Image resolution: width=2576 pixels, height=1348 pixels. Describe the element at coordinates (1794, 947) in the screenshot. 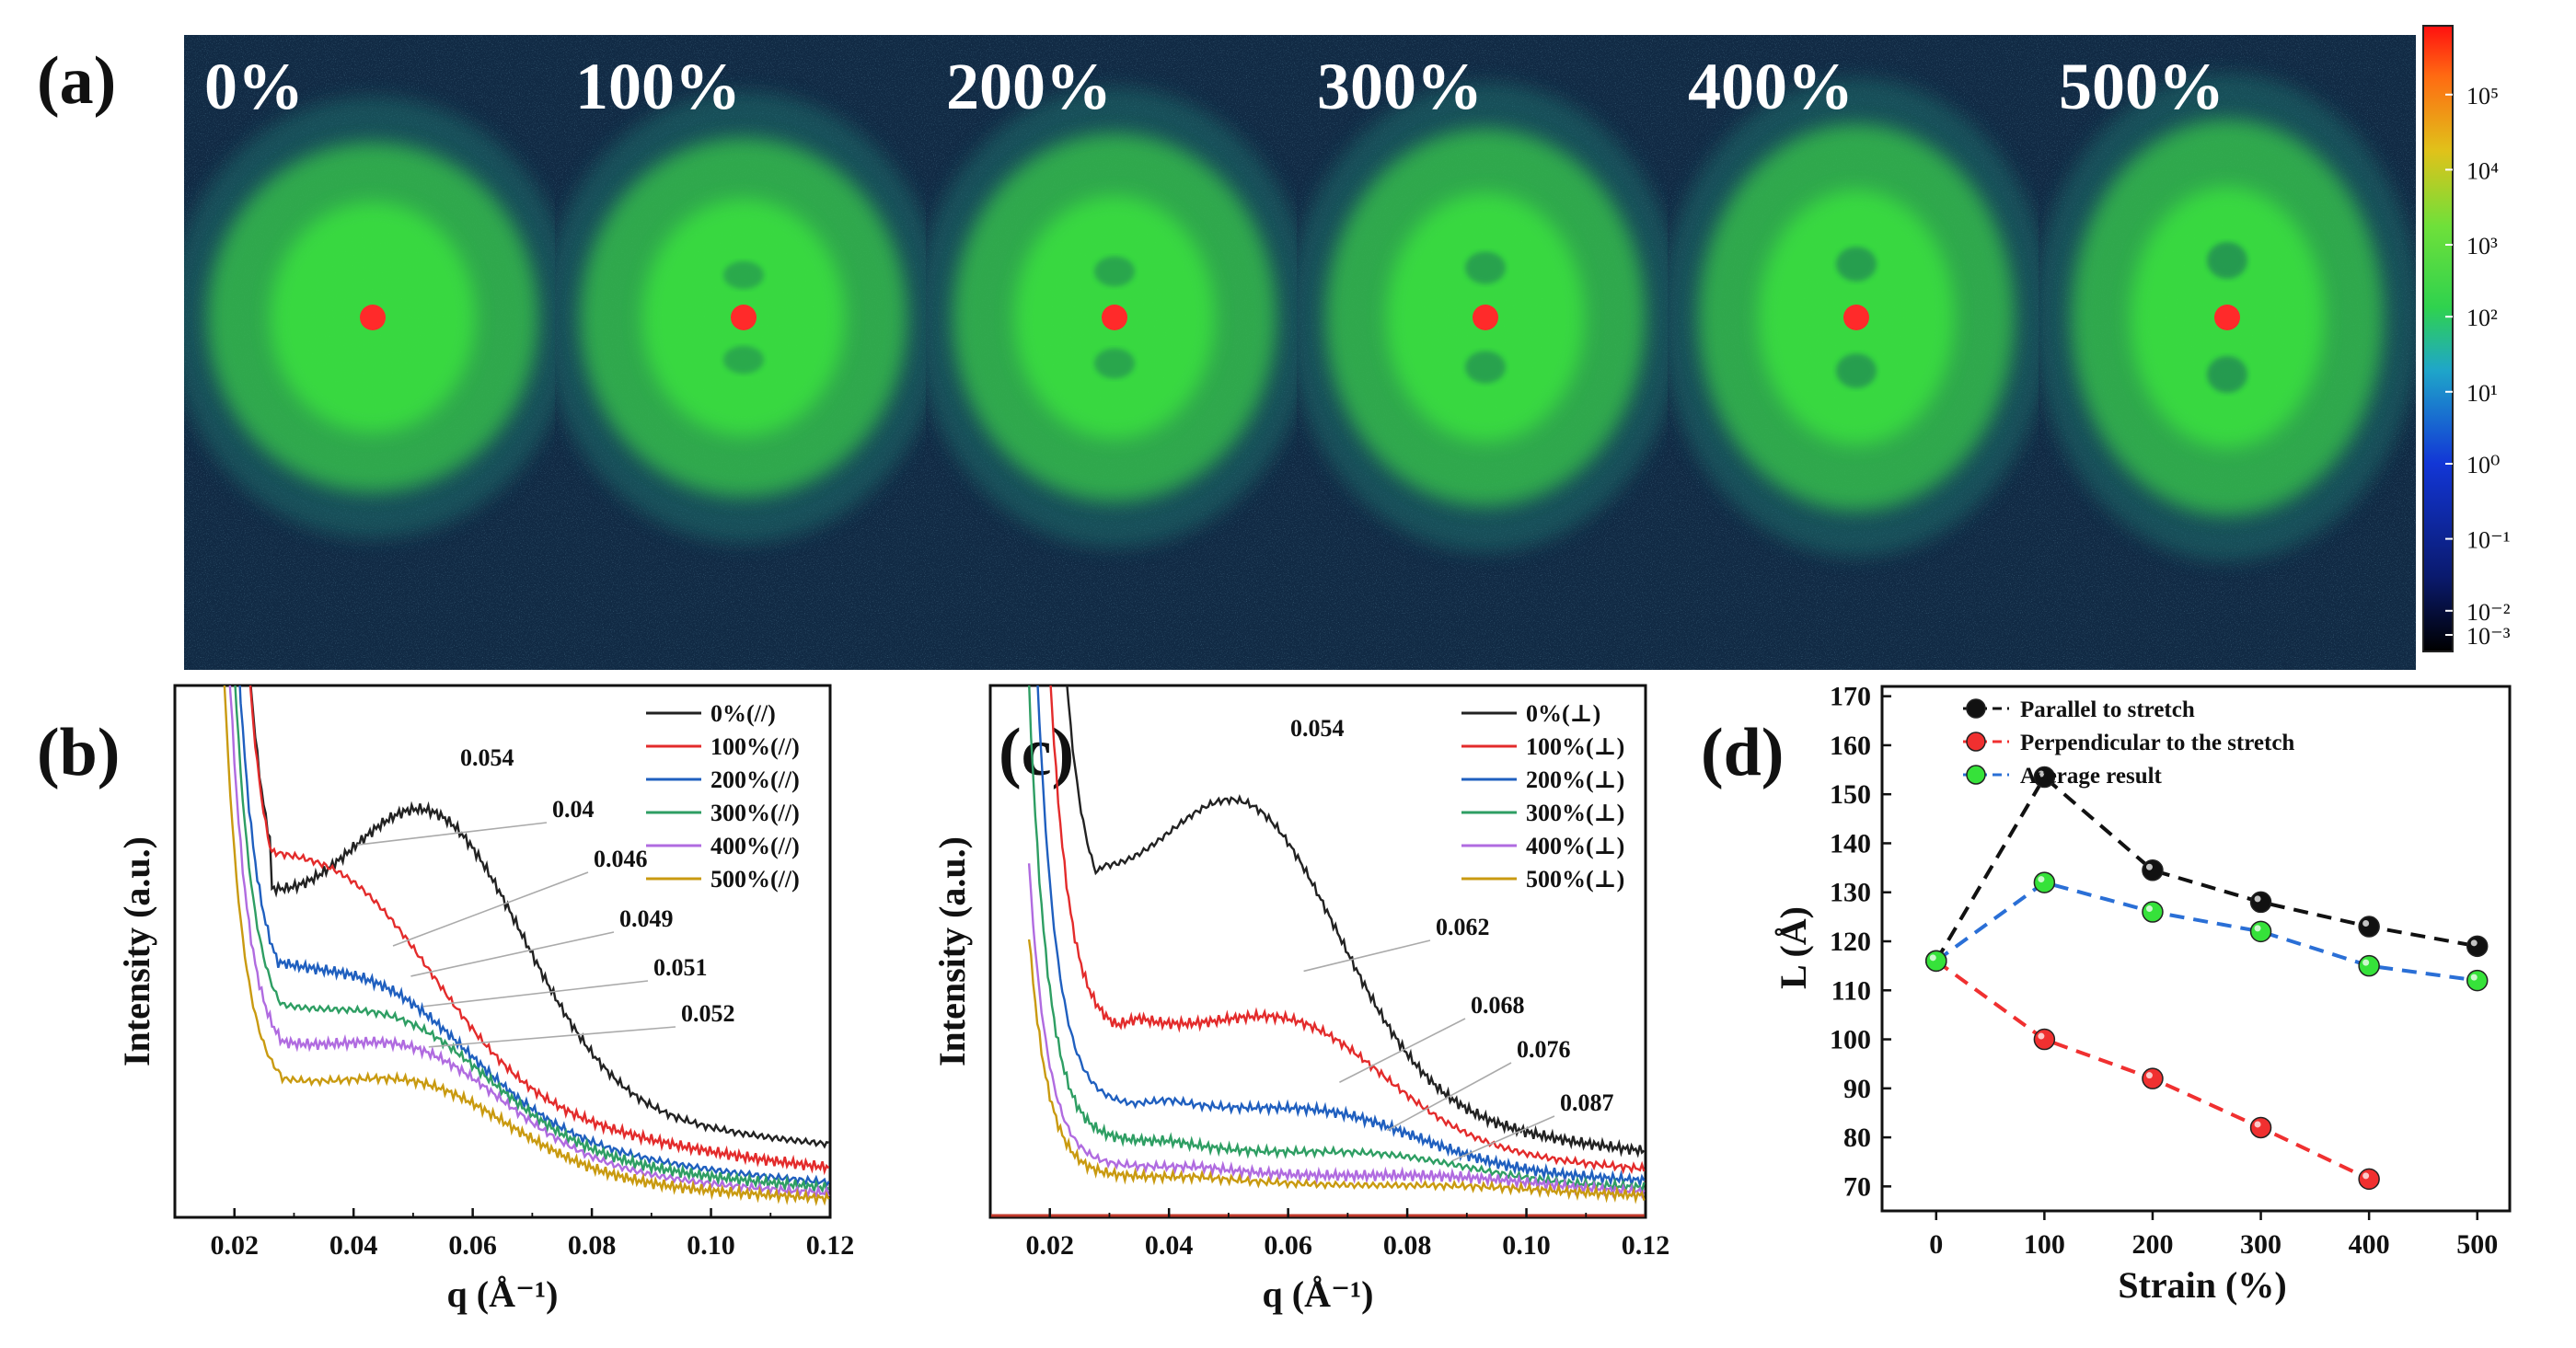

I see `chart-d-ylabel: L (Å)` at that location.